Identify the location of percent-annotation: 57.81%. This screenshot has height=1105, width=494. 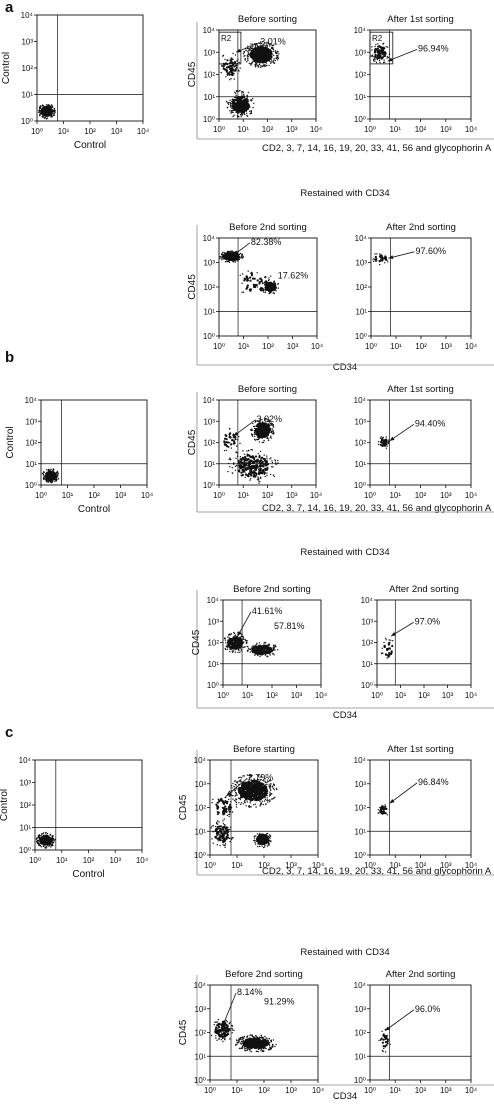
(289, 626).